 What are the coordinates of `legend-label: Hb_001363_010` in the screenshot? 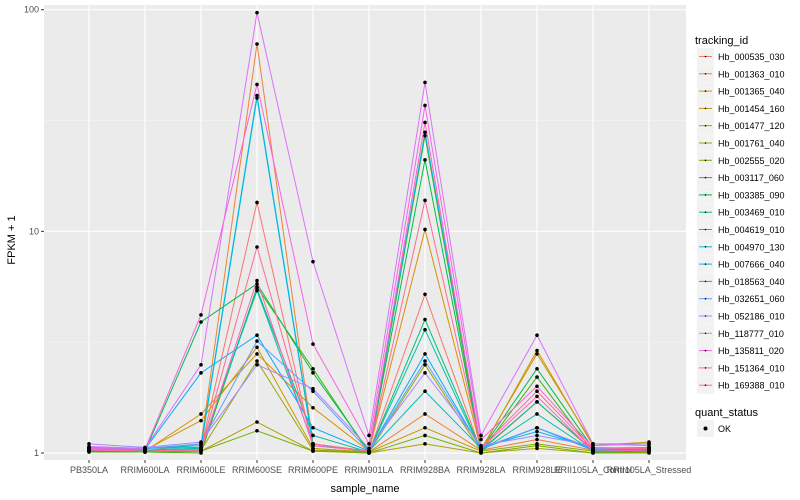 It's located at (751, 74).